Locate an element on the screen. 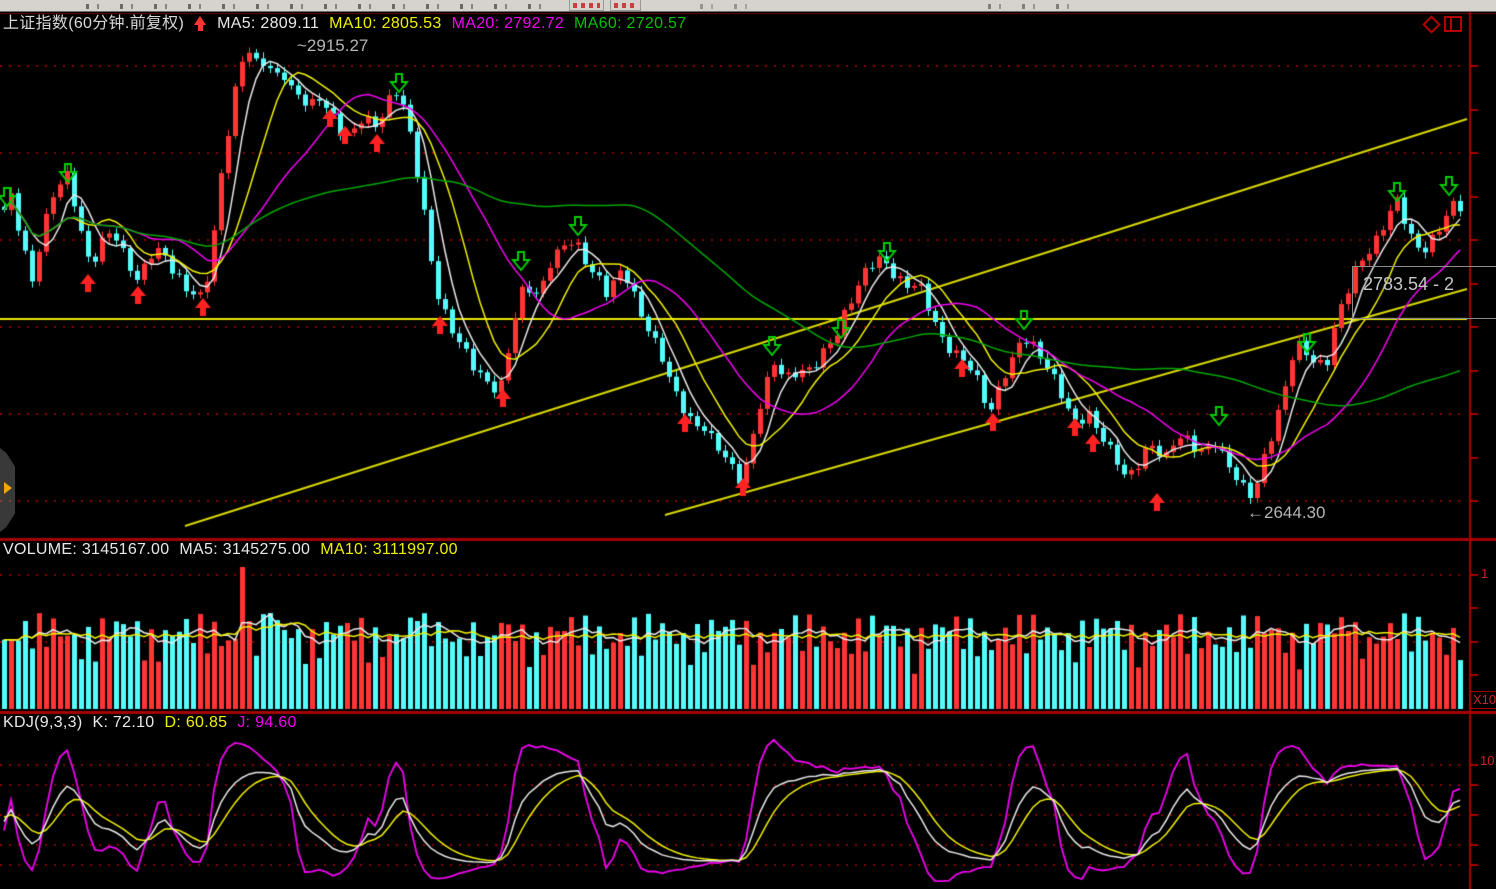 The height and width of the screenshot is (889, 1496). ma5-value: MA5: 2809.11 is located at coordinates (268, 23).